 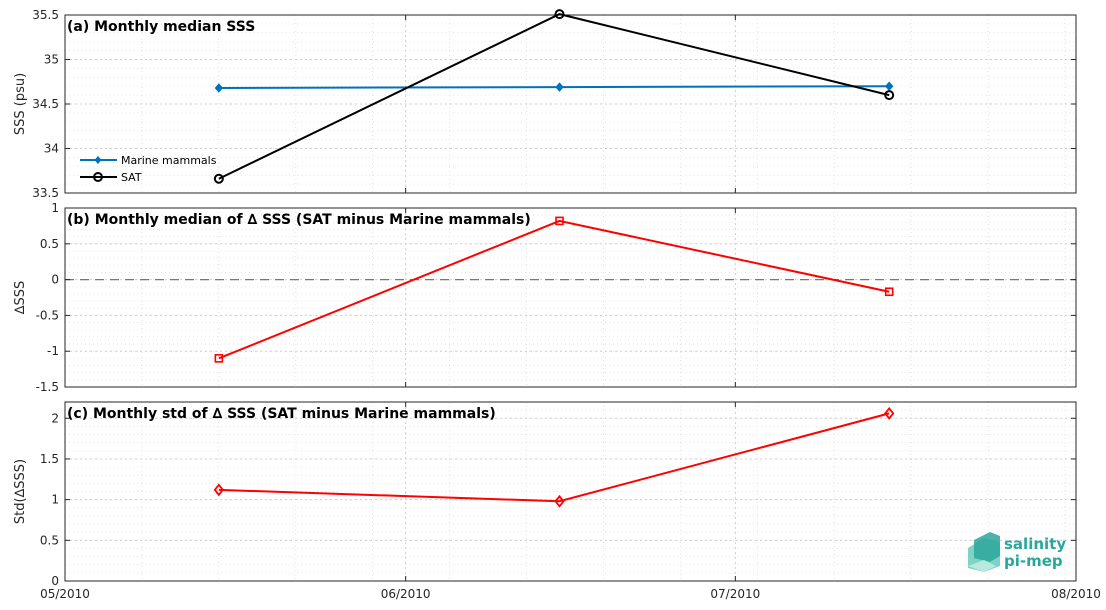 I want to click on y-tick-label: 35.5, so click(x=45, y=15).